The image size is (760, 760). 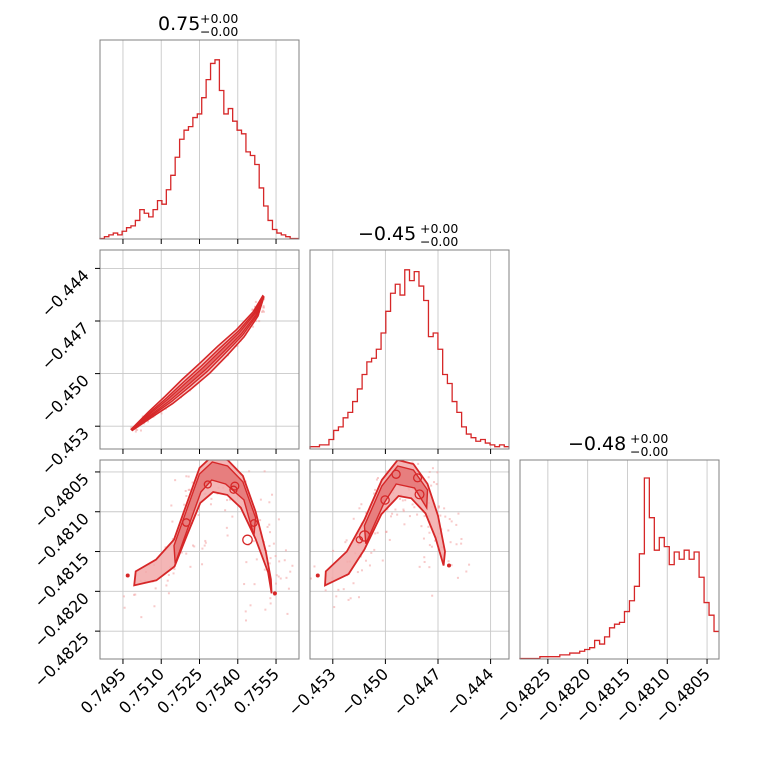 What do you see at coordinates (387, 234) in the screenshot?
I see `title-param-2: −0.45` at bounding box center [387, 234].